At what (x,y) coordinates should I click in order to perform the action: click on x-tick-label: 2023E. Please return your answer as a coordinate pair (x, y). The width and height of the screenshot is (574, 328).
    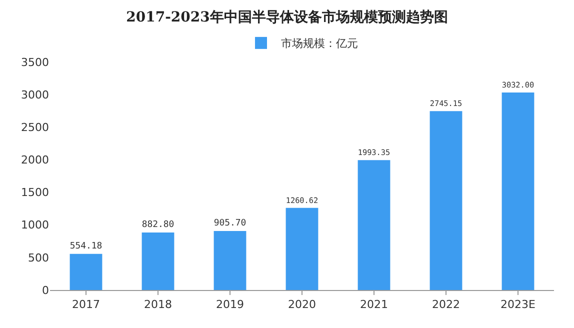
    Looking at the image, I should click on (518, 305).